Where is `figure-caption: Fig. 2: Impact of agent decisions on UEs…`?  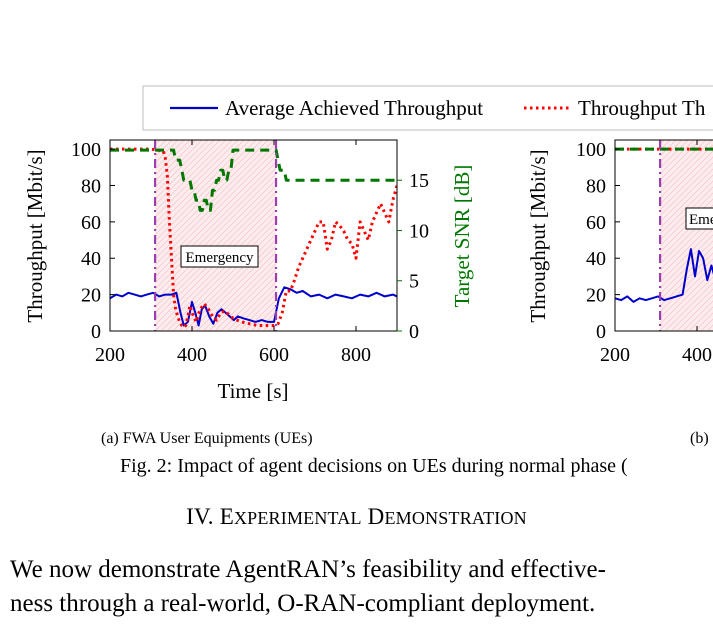
figure-caption: Fig. 2: Impact of agent decisions on UEs… is located at coordinates (374, 466).